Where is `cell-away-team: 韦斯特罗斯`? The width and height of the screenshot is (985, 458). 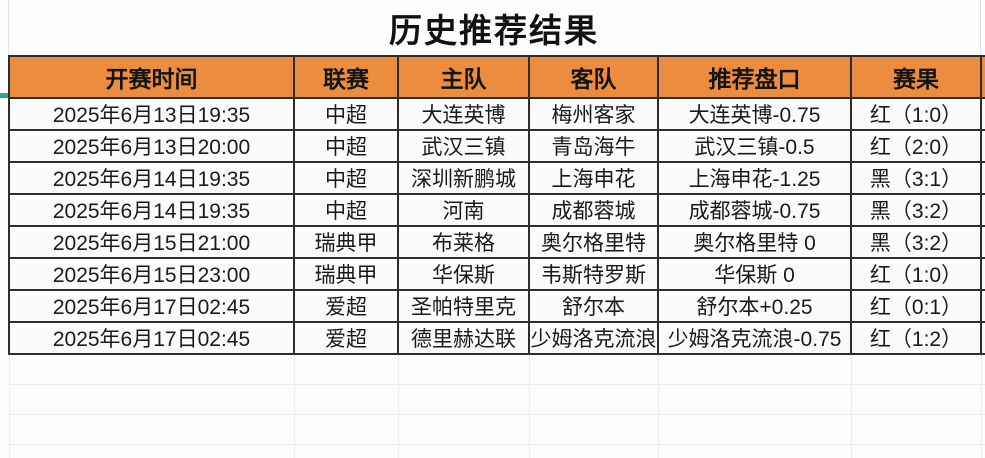
cell-away-team: 韦斯特罗斯 is located at coordinates (593, 274).